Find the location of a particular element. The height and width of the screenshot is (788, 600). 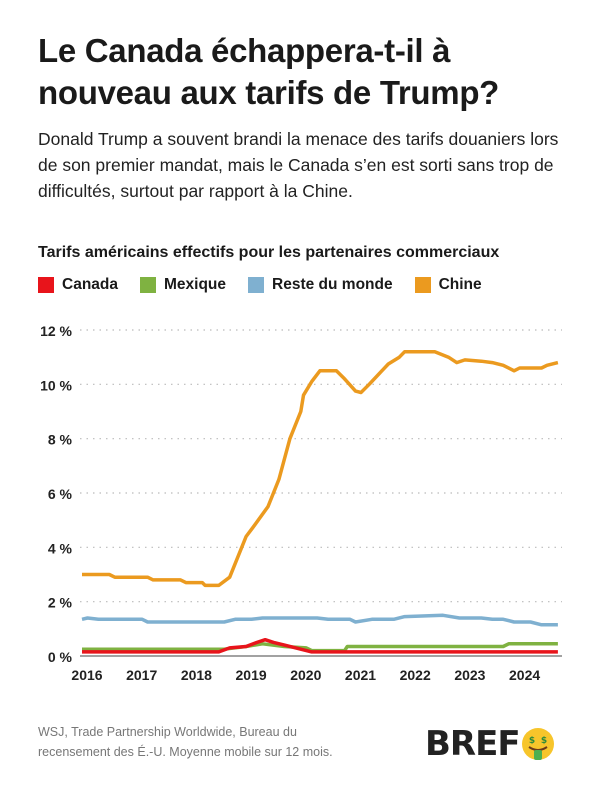

money-mouth-face-icon: $ $ is located at coordinates (537, 744).